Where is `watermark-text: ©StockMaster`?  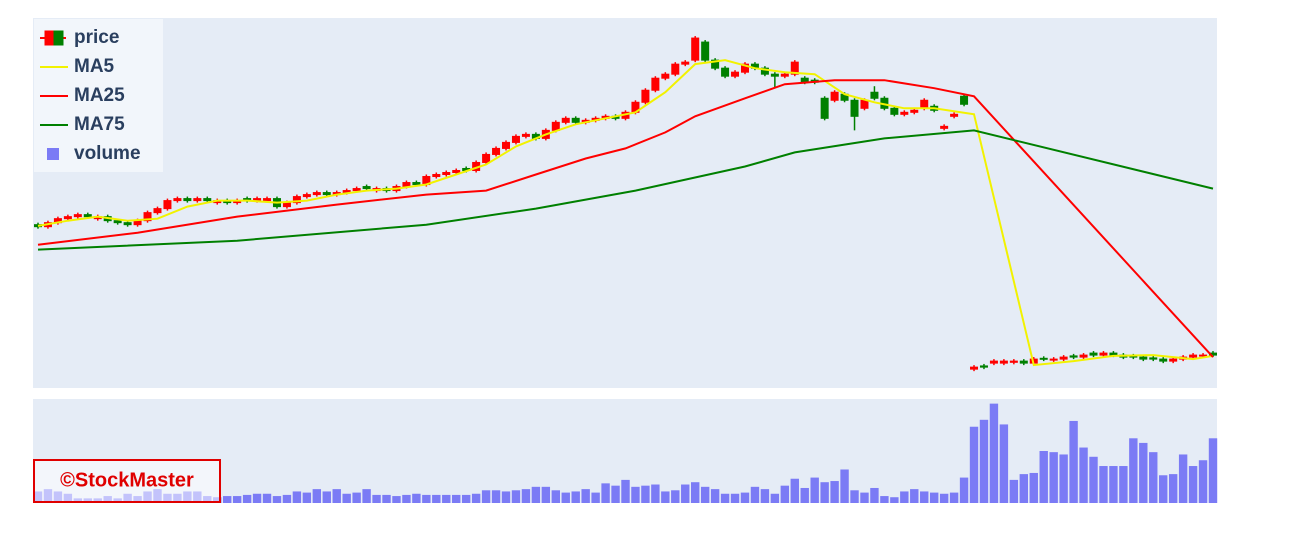 watermark-text: ©StockMaster is located at coordinates (127, 480).